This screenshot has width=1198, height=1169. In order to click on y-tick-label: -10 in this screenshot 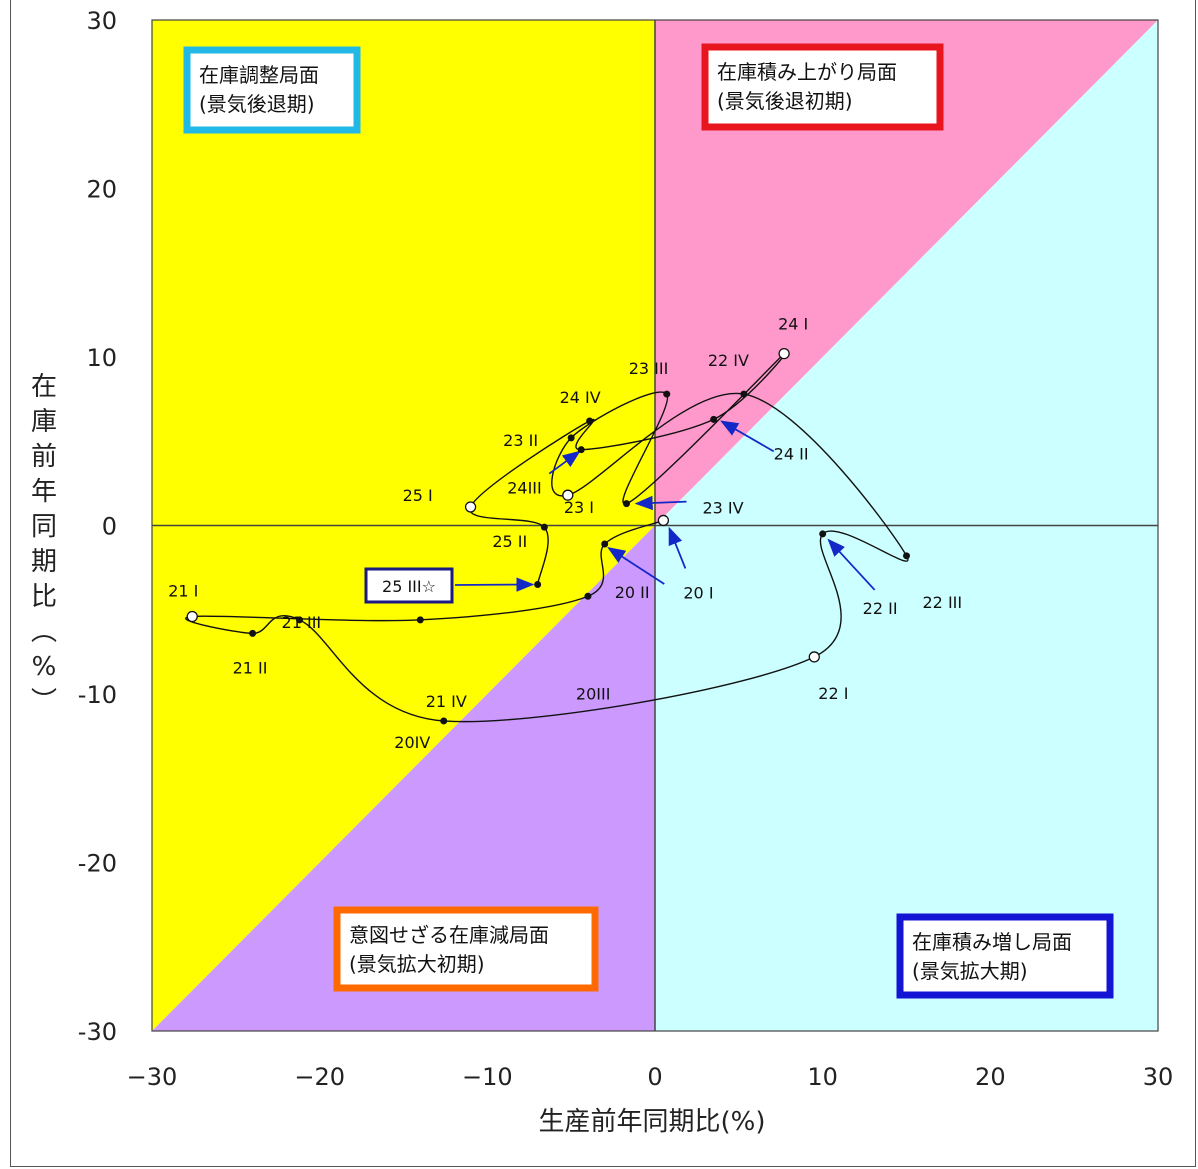, I will do `click(97, 695)`.